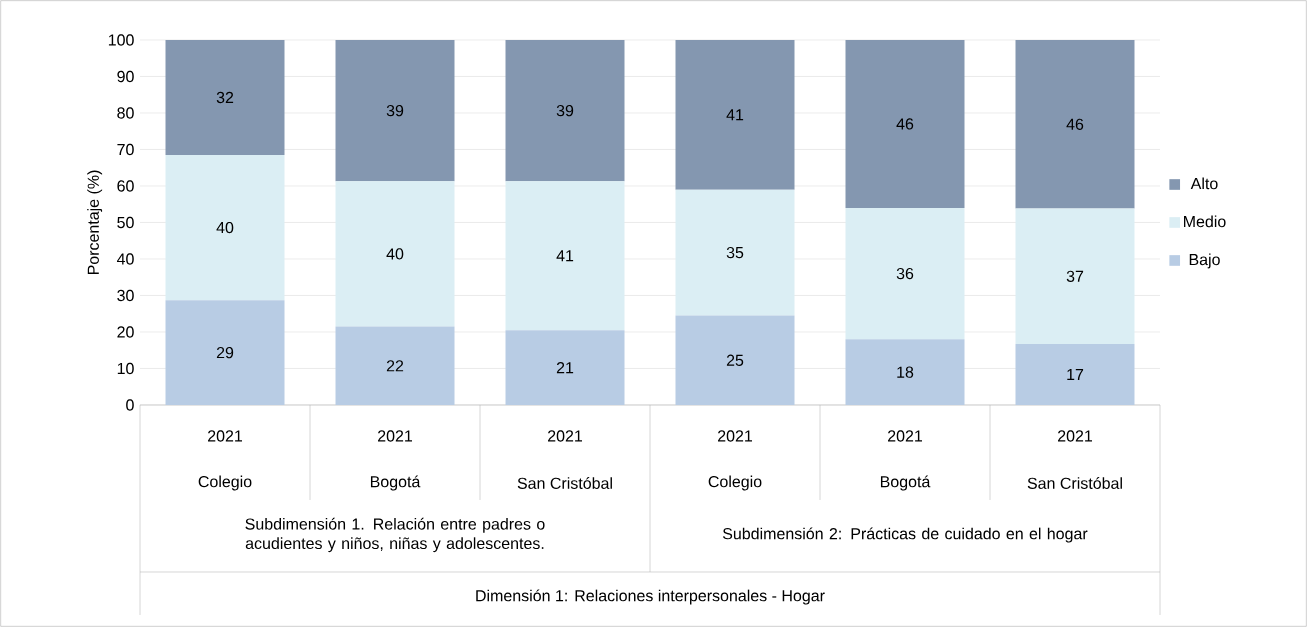 This screenshot has width=1307, height=627. I want to click on y-tick-label: 0, so click(130, 405).